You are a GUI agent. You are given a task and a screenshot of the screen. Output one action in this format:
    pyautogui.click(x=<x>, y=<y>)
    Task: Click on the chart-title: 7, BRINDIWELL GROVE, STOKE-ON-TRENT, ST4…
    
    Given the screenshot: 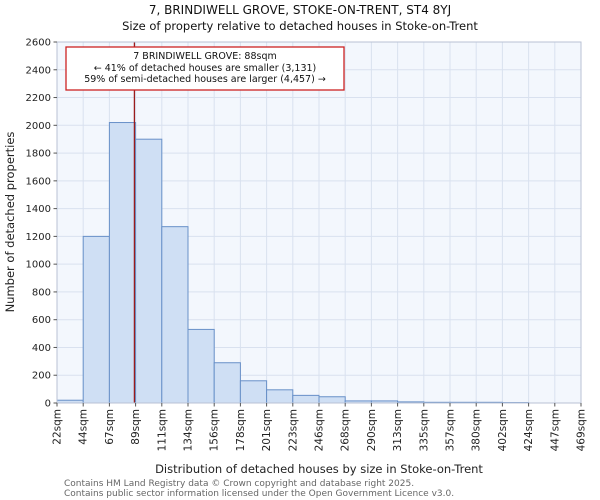 What is the action you would take?
    pyautogui.click(x=300, y=10)
    